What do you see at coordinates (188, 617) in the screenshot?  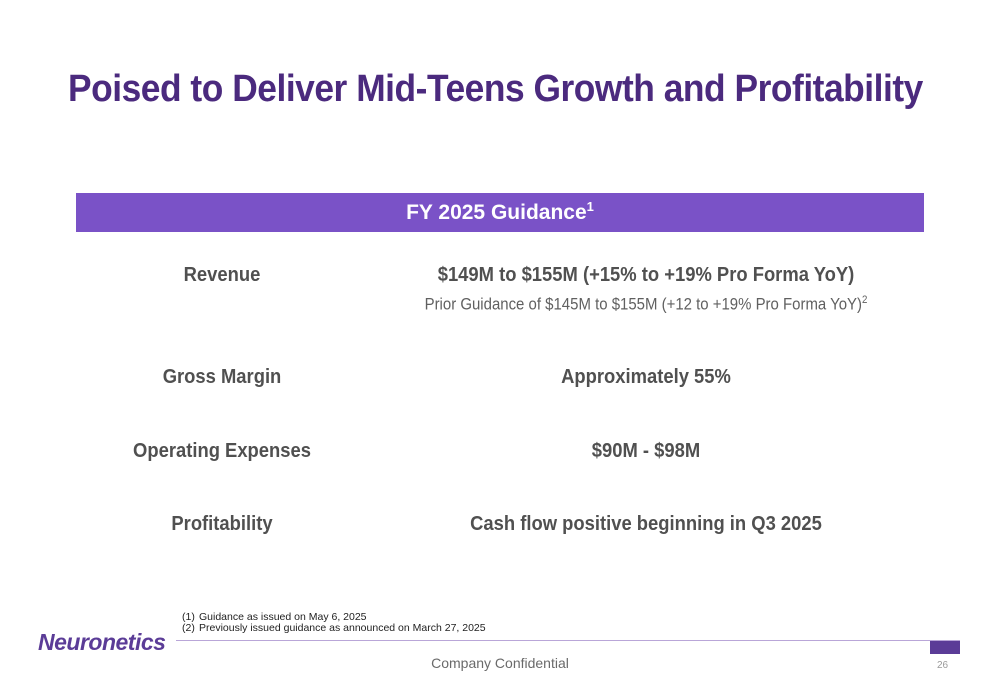 I see `footnote-number: (1)` at bounding box center [188, 617].